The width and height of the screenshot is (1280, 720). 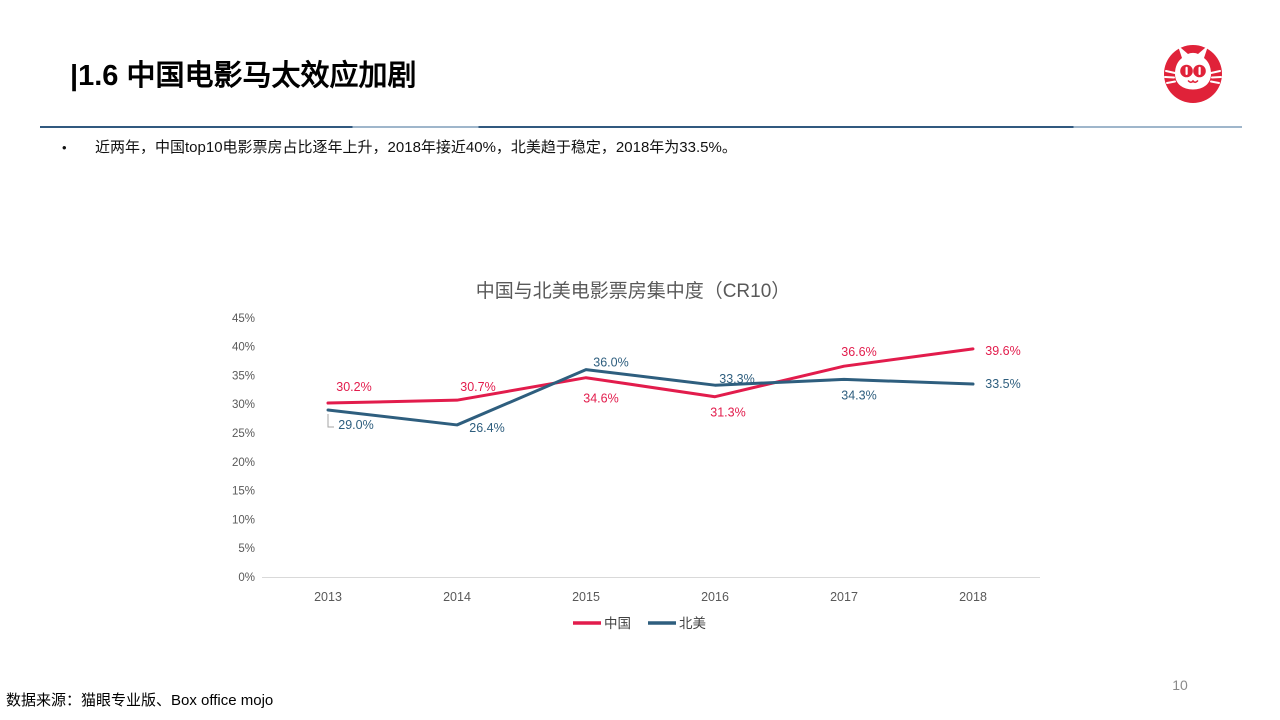 I want to click on maoyan-cat-logo-icon, so click(x=1193, y=74).